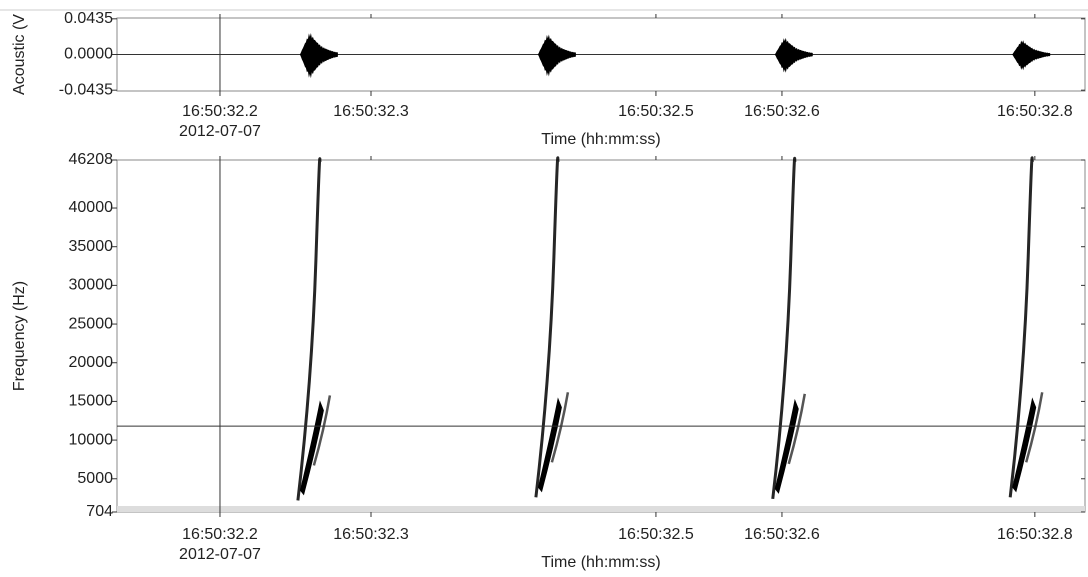 This screenshot has width=1088, height=577. What do you see at coordinates (91, 159) in the screenshot?
I see `y-tick-label: 46208` at bounding box center [91, 159].